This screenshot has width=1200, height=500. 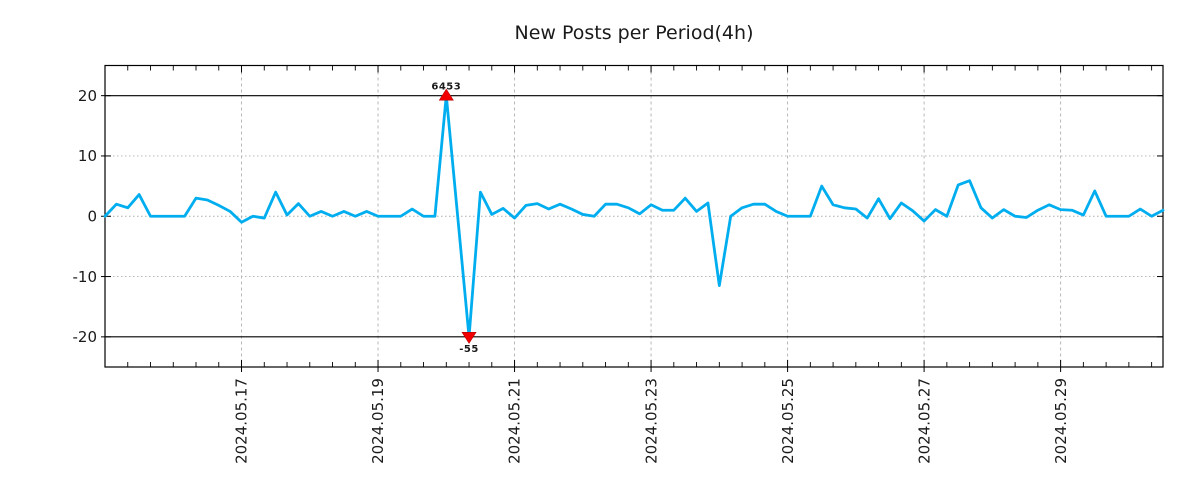 What do you see at coordinates (446, 94) in the screenshot?
I see `peak-marker-icon` at bounding box center [446, 94].